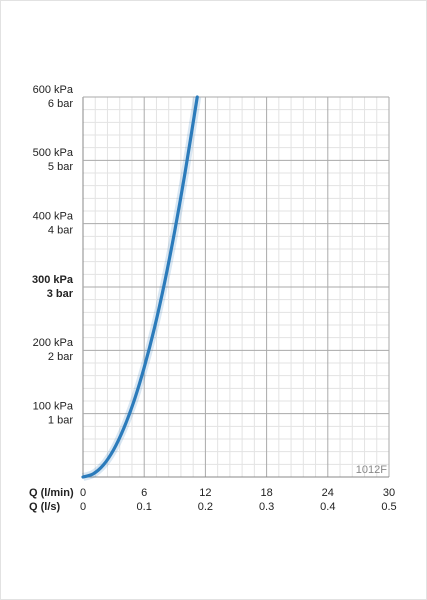  Describe the element at coordinates (60, 104) in the screenshot. I see `y2-tick-label: 6 bar` at that location.